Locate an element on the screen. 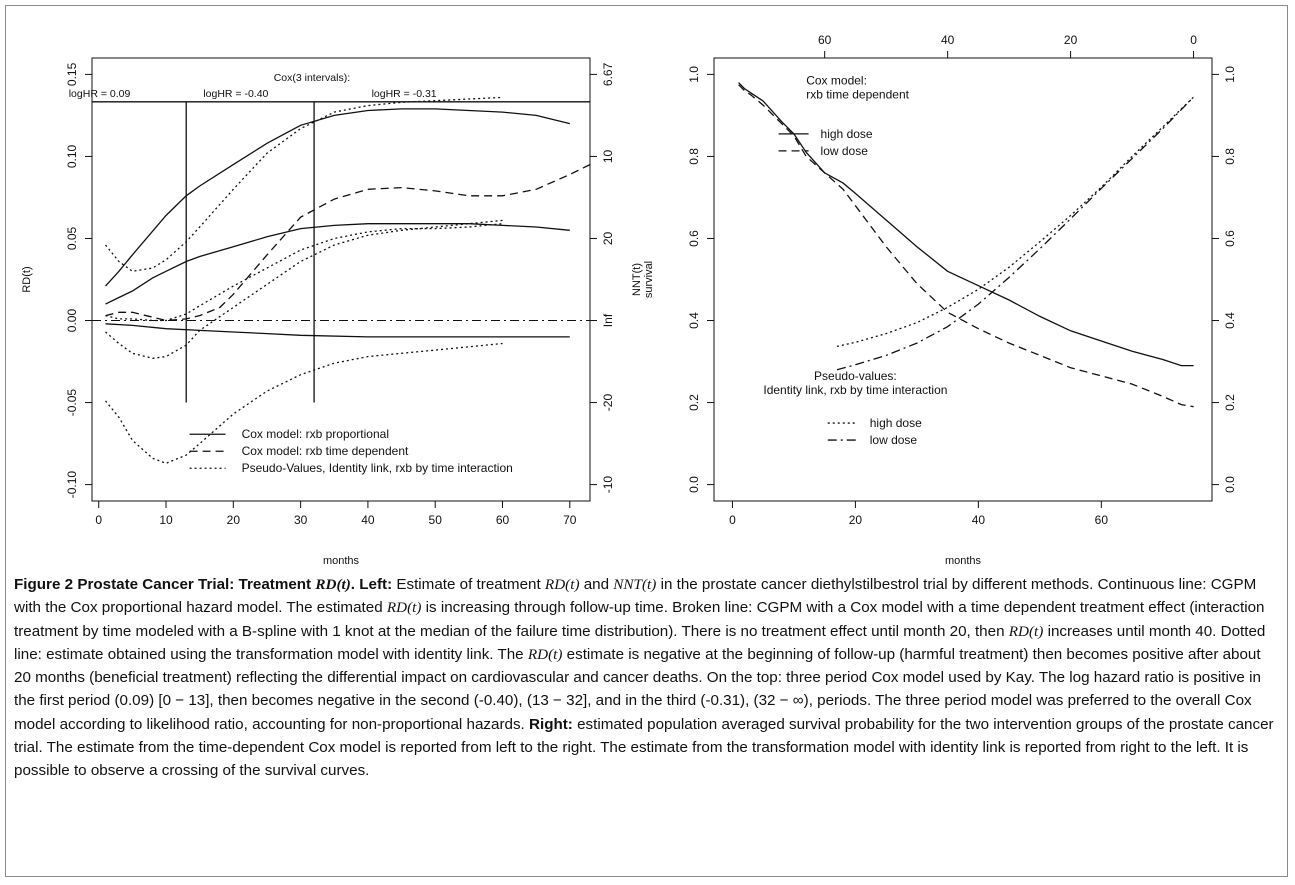 The width and height of the screenshot is (1295, 885). top-tick-label: 20 is located at coordinates (1071, 40).